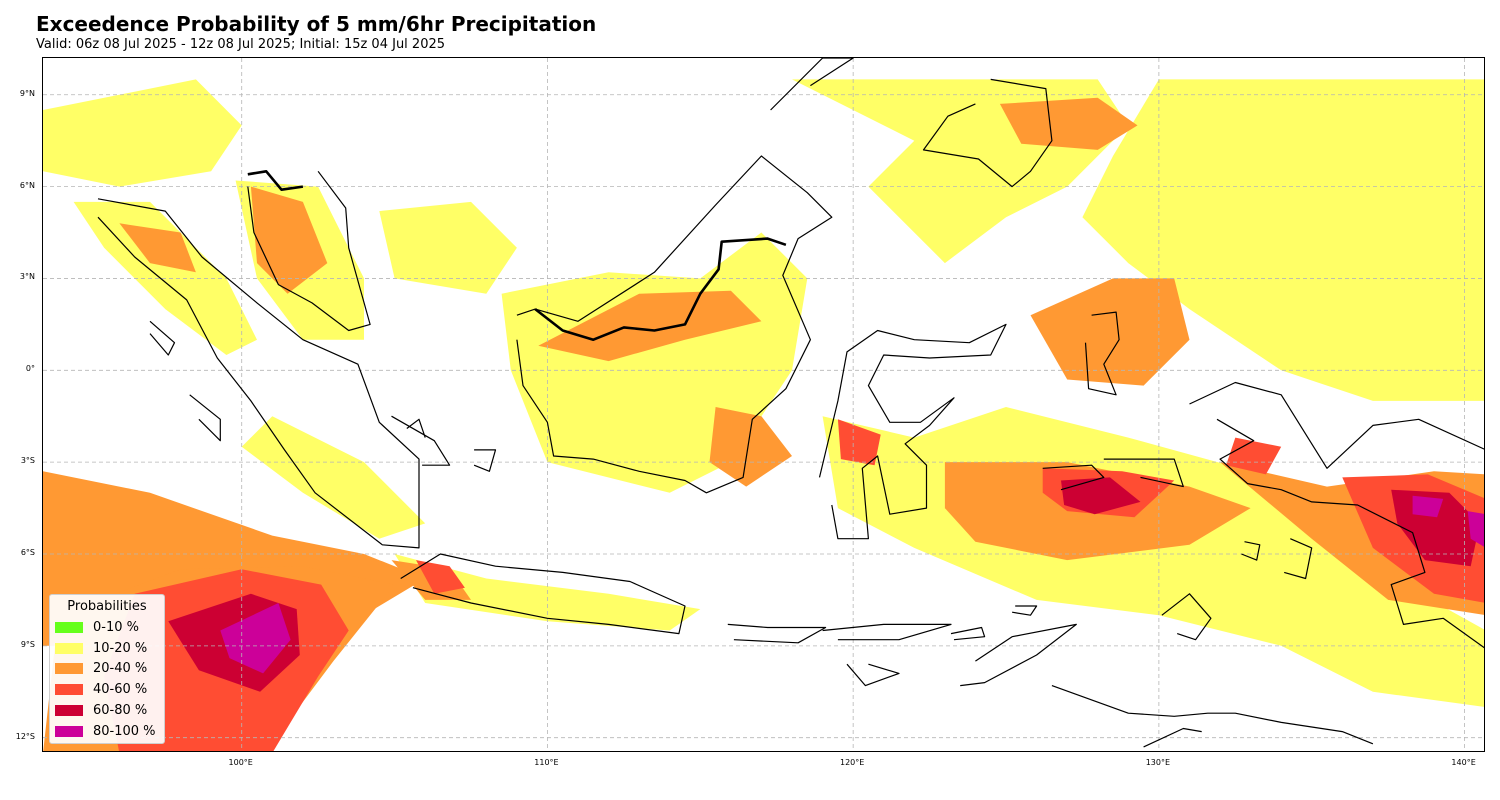  Describe the element at coordinates (120, 648) in the screenshot. I see `legend-label: 10-20 %` at that location.